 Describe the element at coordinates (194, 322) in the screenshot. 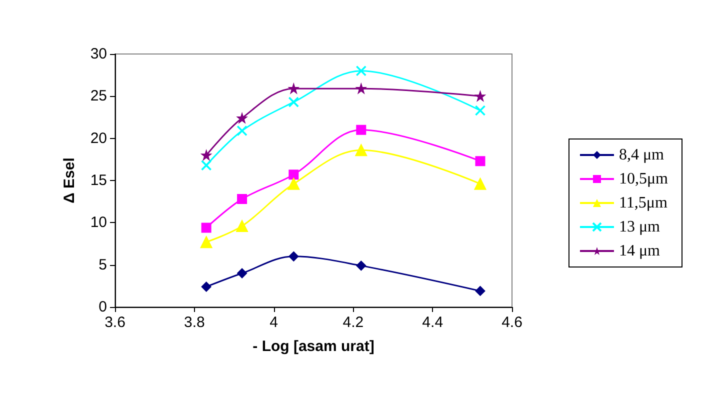

I see `x-tick-label: 3.8` at that location.